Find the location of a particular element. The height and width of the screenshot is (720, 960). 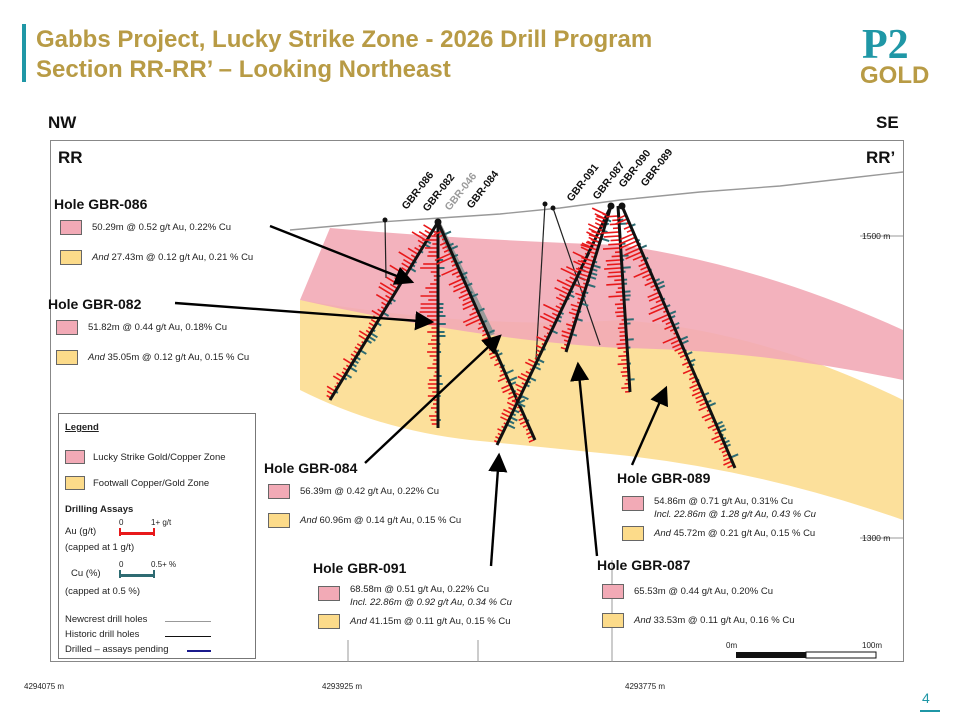

topographic-surface is located at coordinates (596, 201).